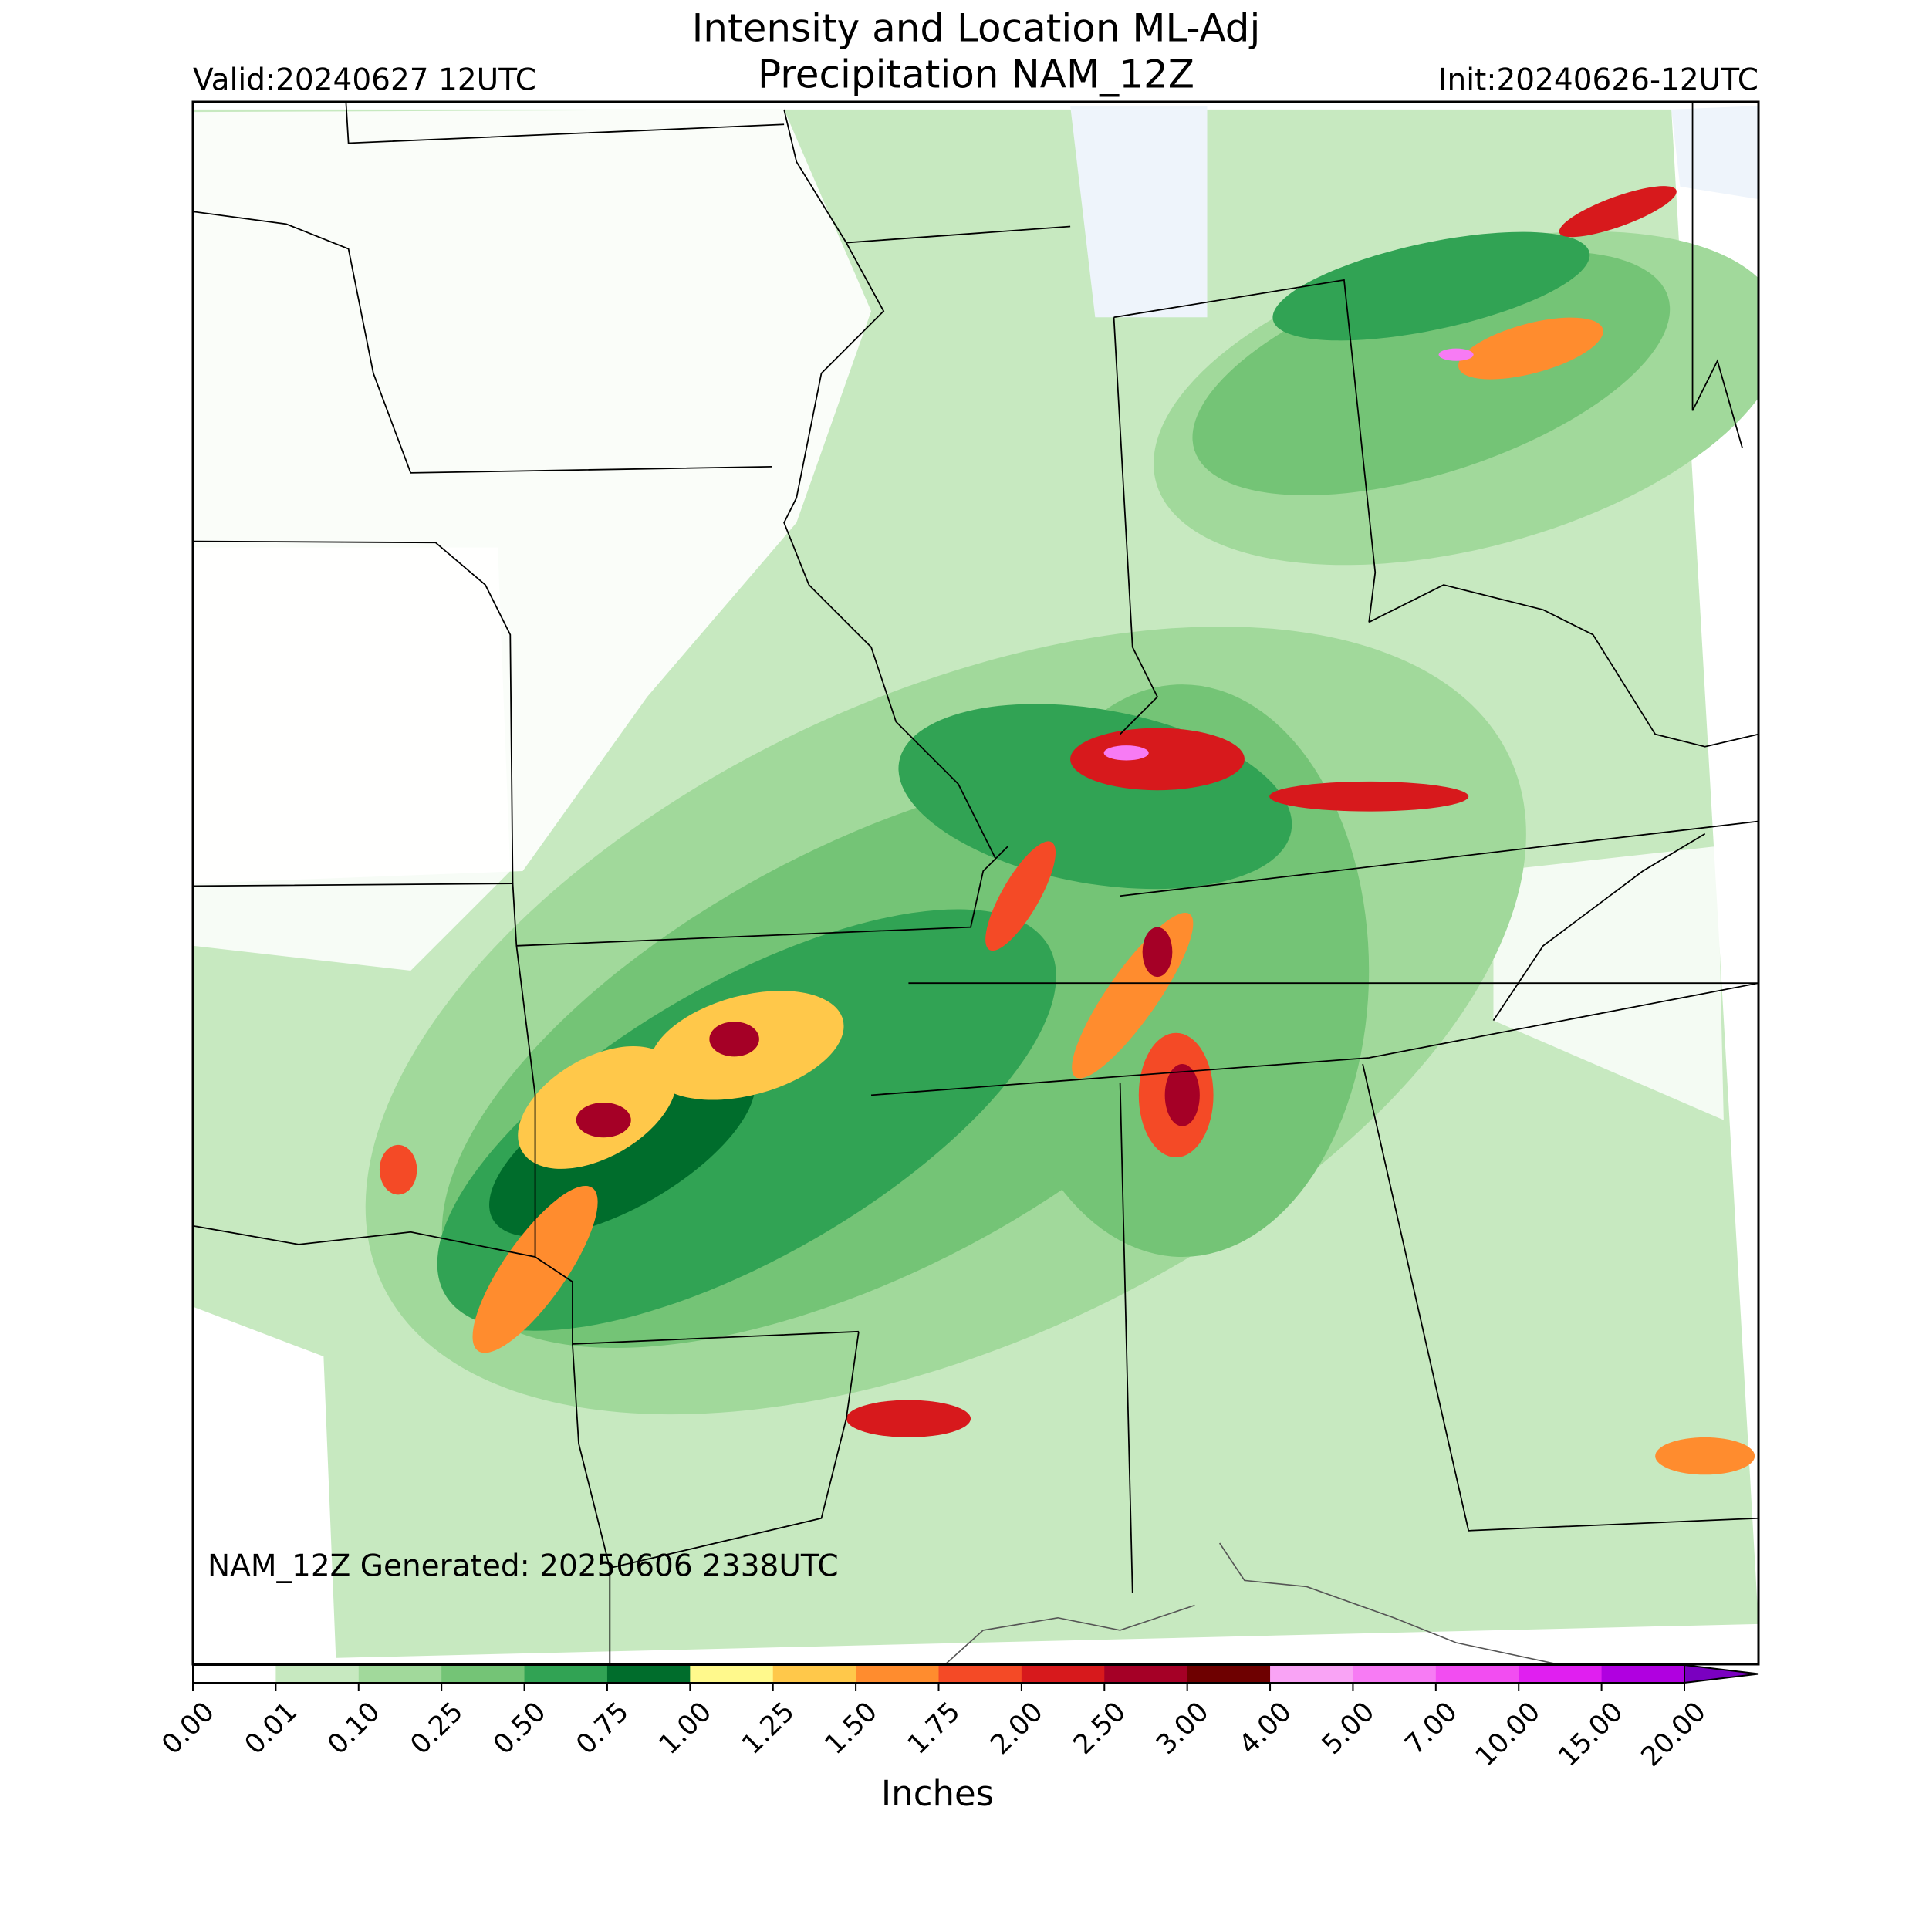 The width and height of the screenshot is (1929, 1932). I want to click on title-line: Intensity and Location ML-Adj, so click(976, 29).